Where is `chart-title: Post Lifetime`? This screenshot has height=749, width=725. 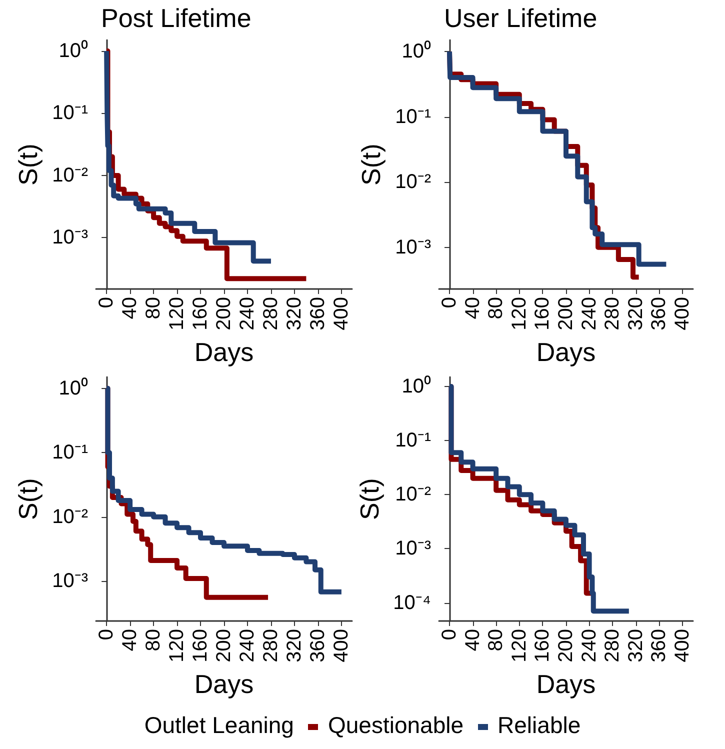 chart-title: Post Lifetime is located at coordinates (176, 18).